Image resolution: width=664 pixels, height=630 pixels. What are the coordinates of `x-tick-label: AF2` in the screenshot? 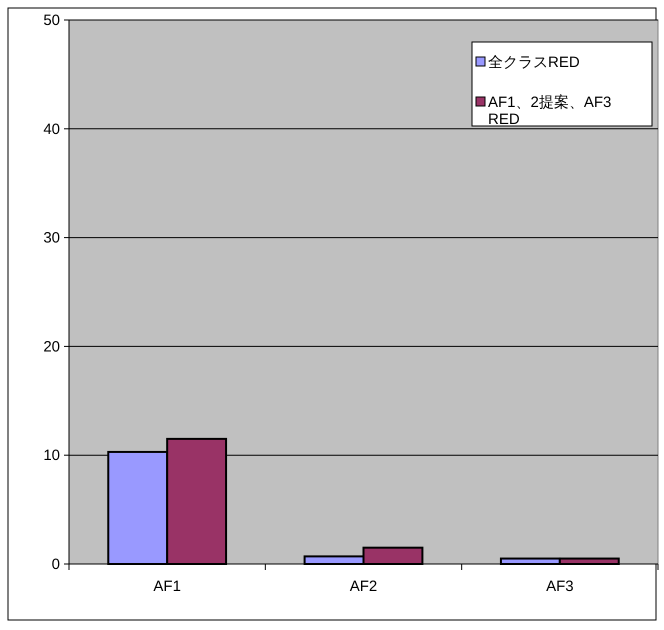 It's located at (364, 586).